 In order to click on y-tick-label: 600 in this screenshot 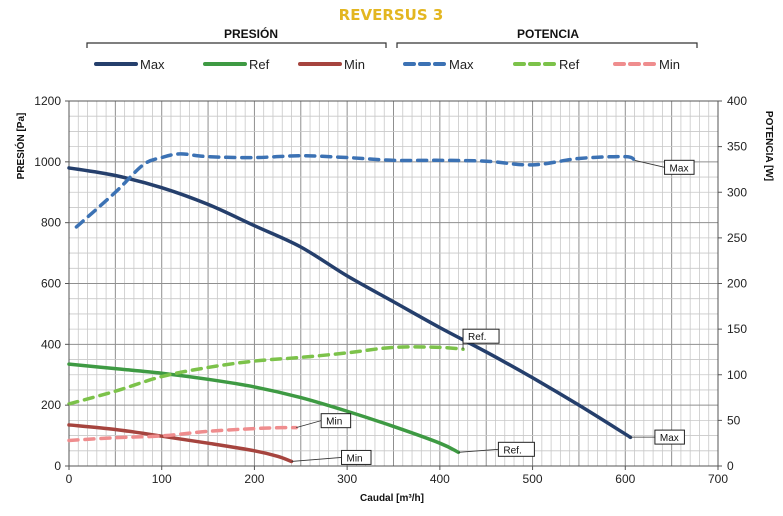, I will do `click(51, 284)`.